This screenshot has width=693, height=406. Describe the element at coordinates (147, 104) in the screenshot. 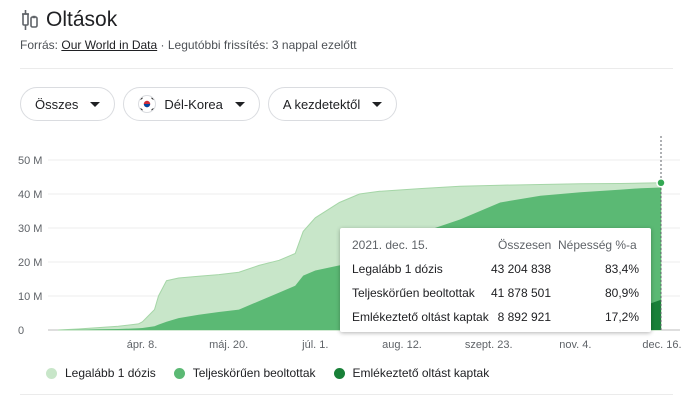

I see `korea-flag-icon` at that location.